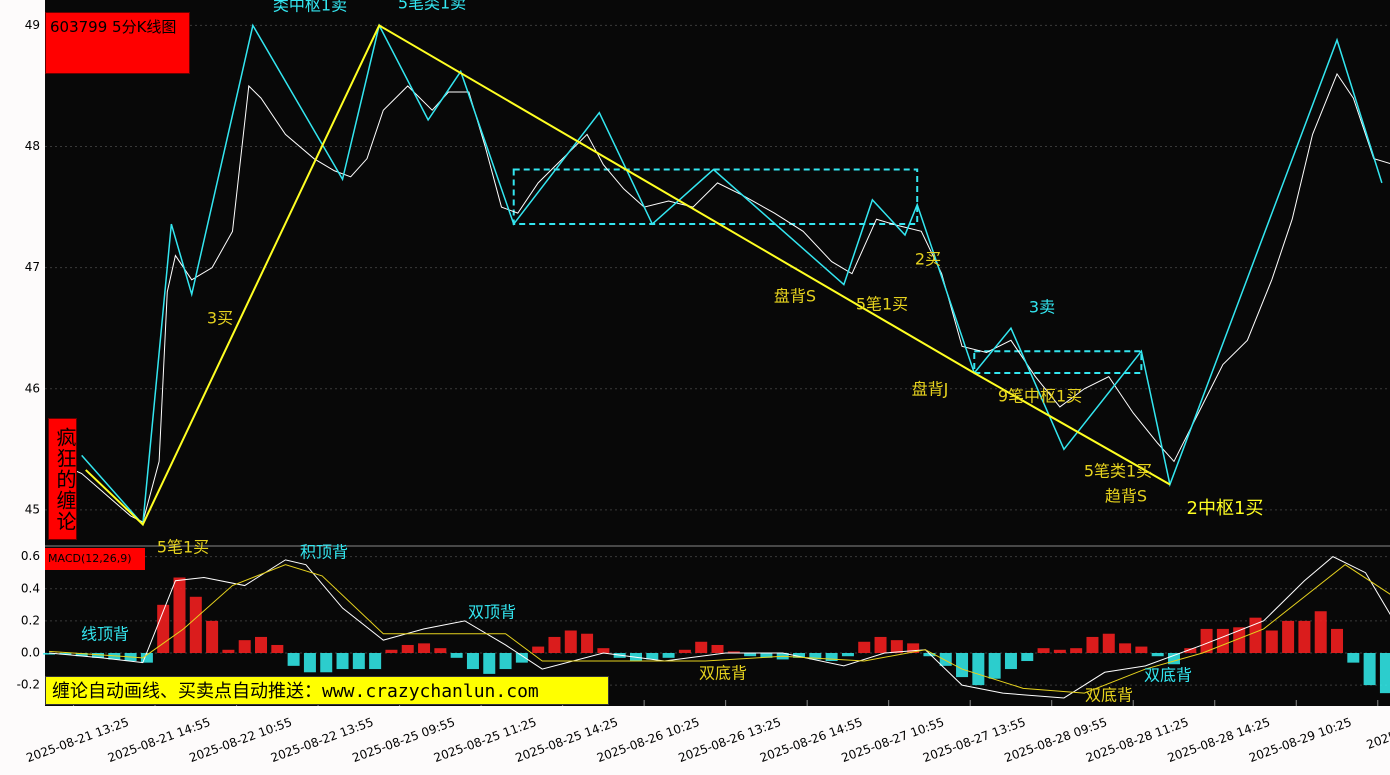  What do you see at coordinates (30, 653) in the screenshot?
I see `macd-tick-label: 0.0` at bounding box center [30, 653].